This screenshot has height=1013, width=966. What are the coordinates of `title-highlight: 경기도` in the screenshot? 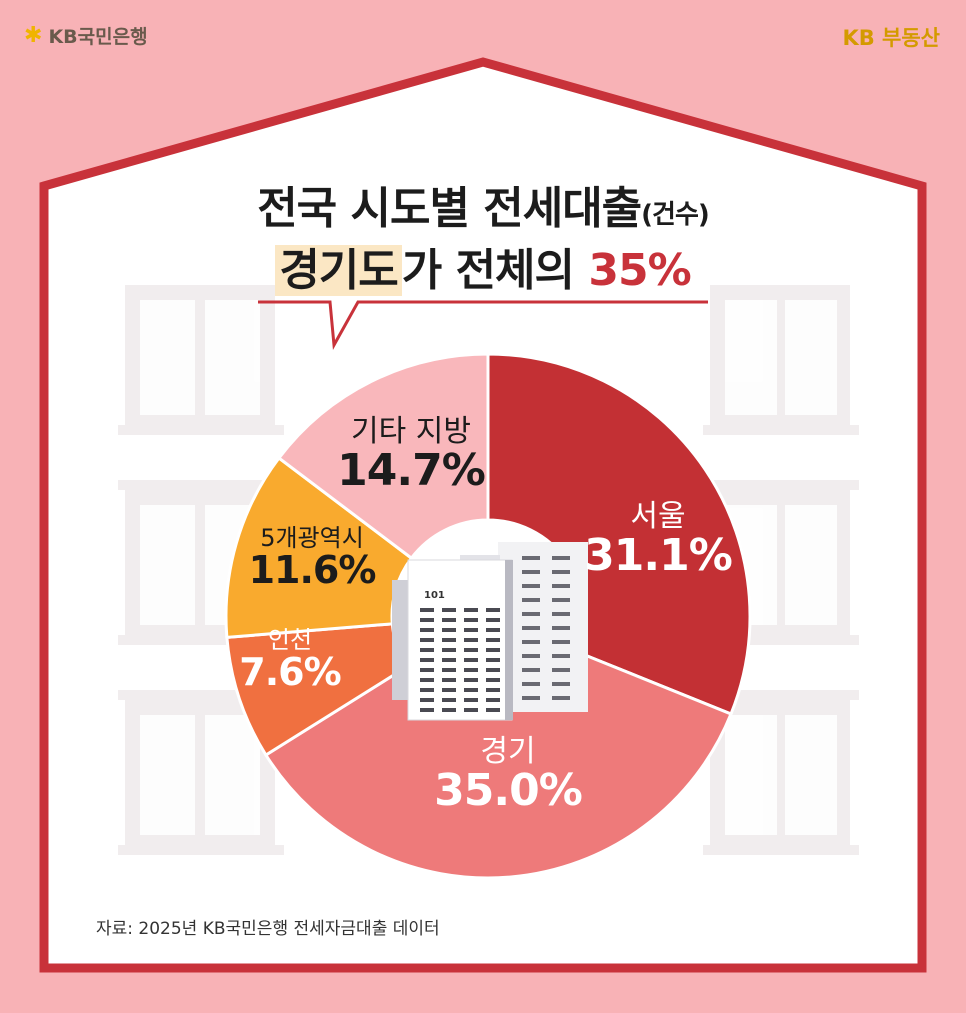 It's located at (338, 270).